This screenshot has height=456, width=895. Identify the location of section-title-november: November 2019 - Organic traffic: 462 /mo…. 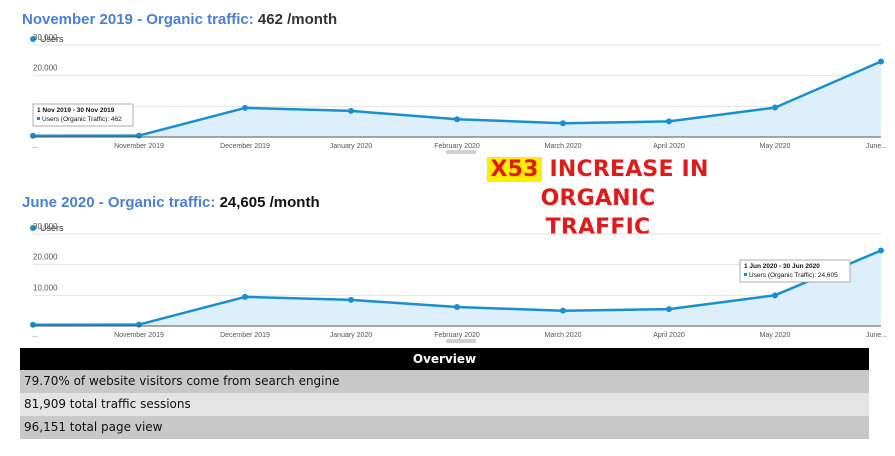
(179, 19).